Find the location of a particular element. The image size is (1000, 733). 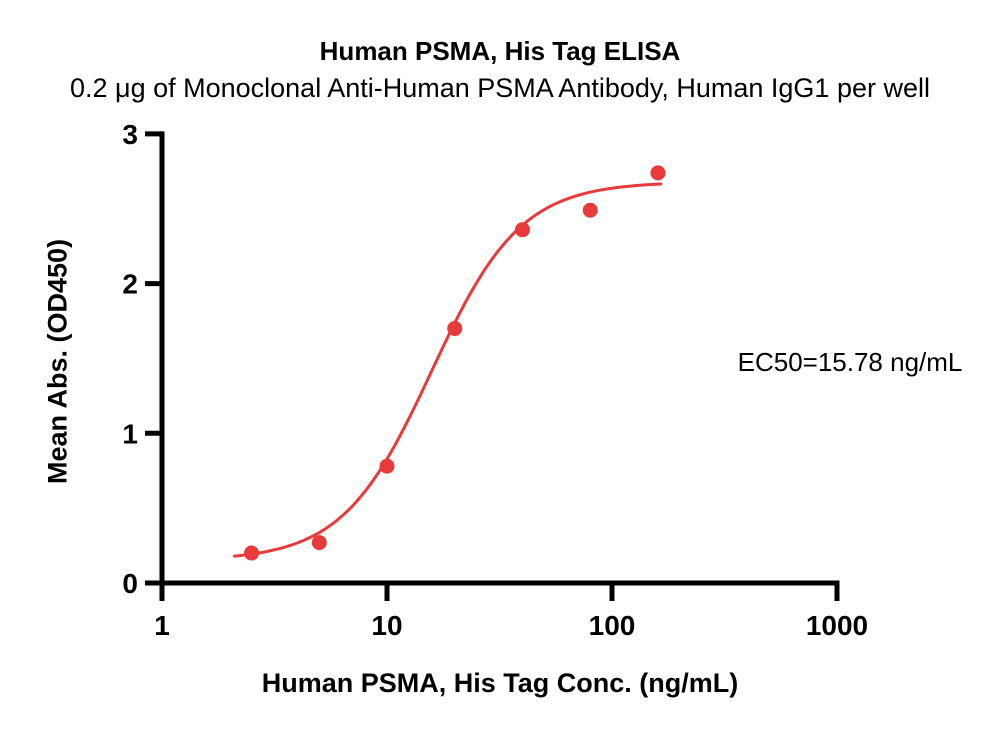

data-point-10ng is located at coordinates (387, 466).